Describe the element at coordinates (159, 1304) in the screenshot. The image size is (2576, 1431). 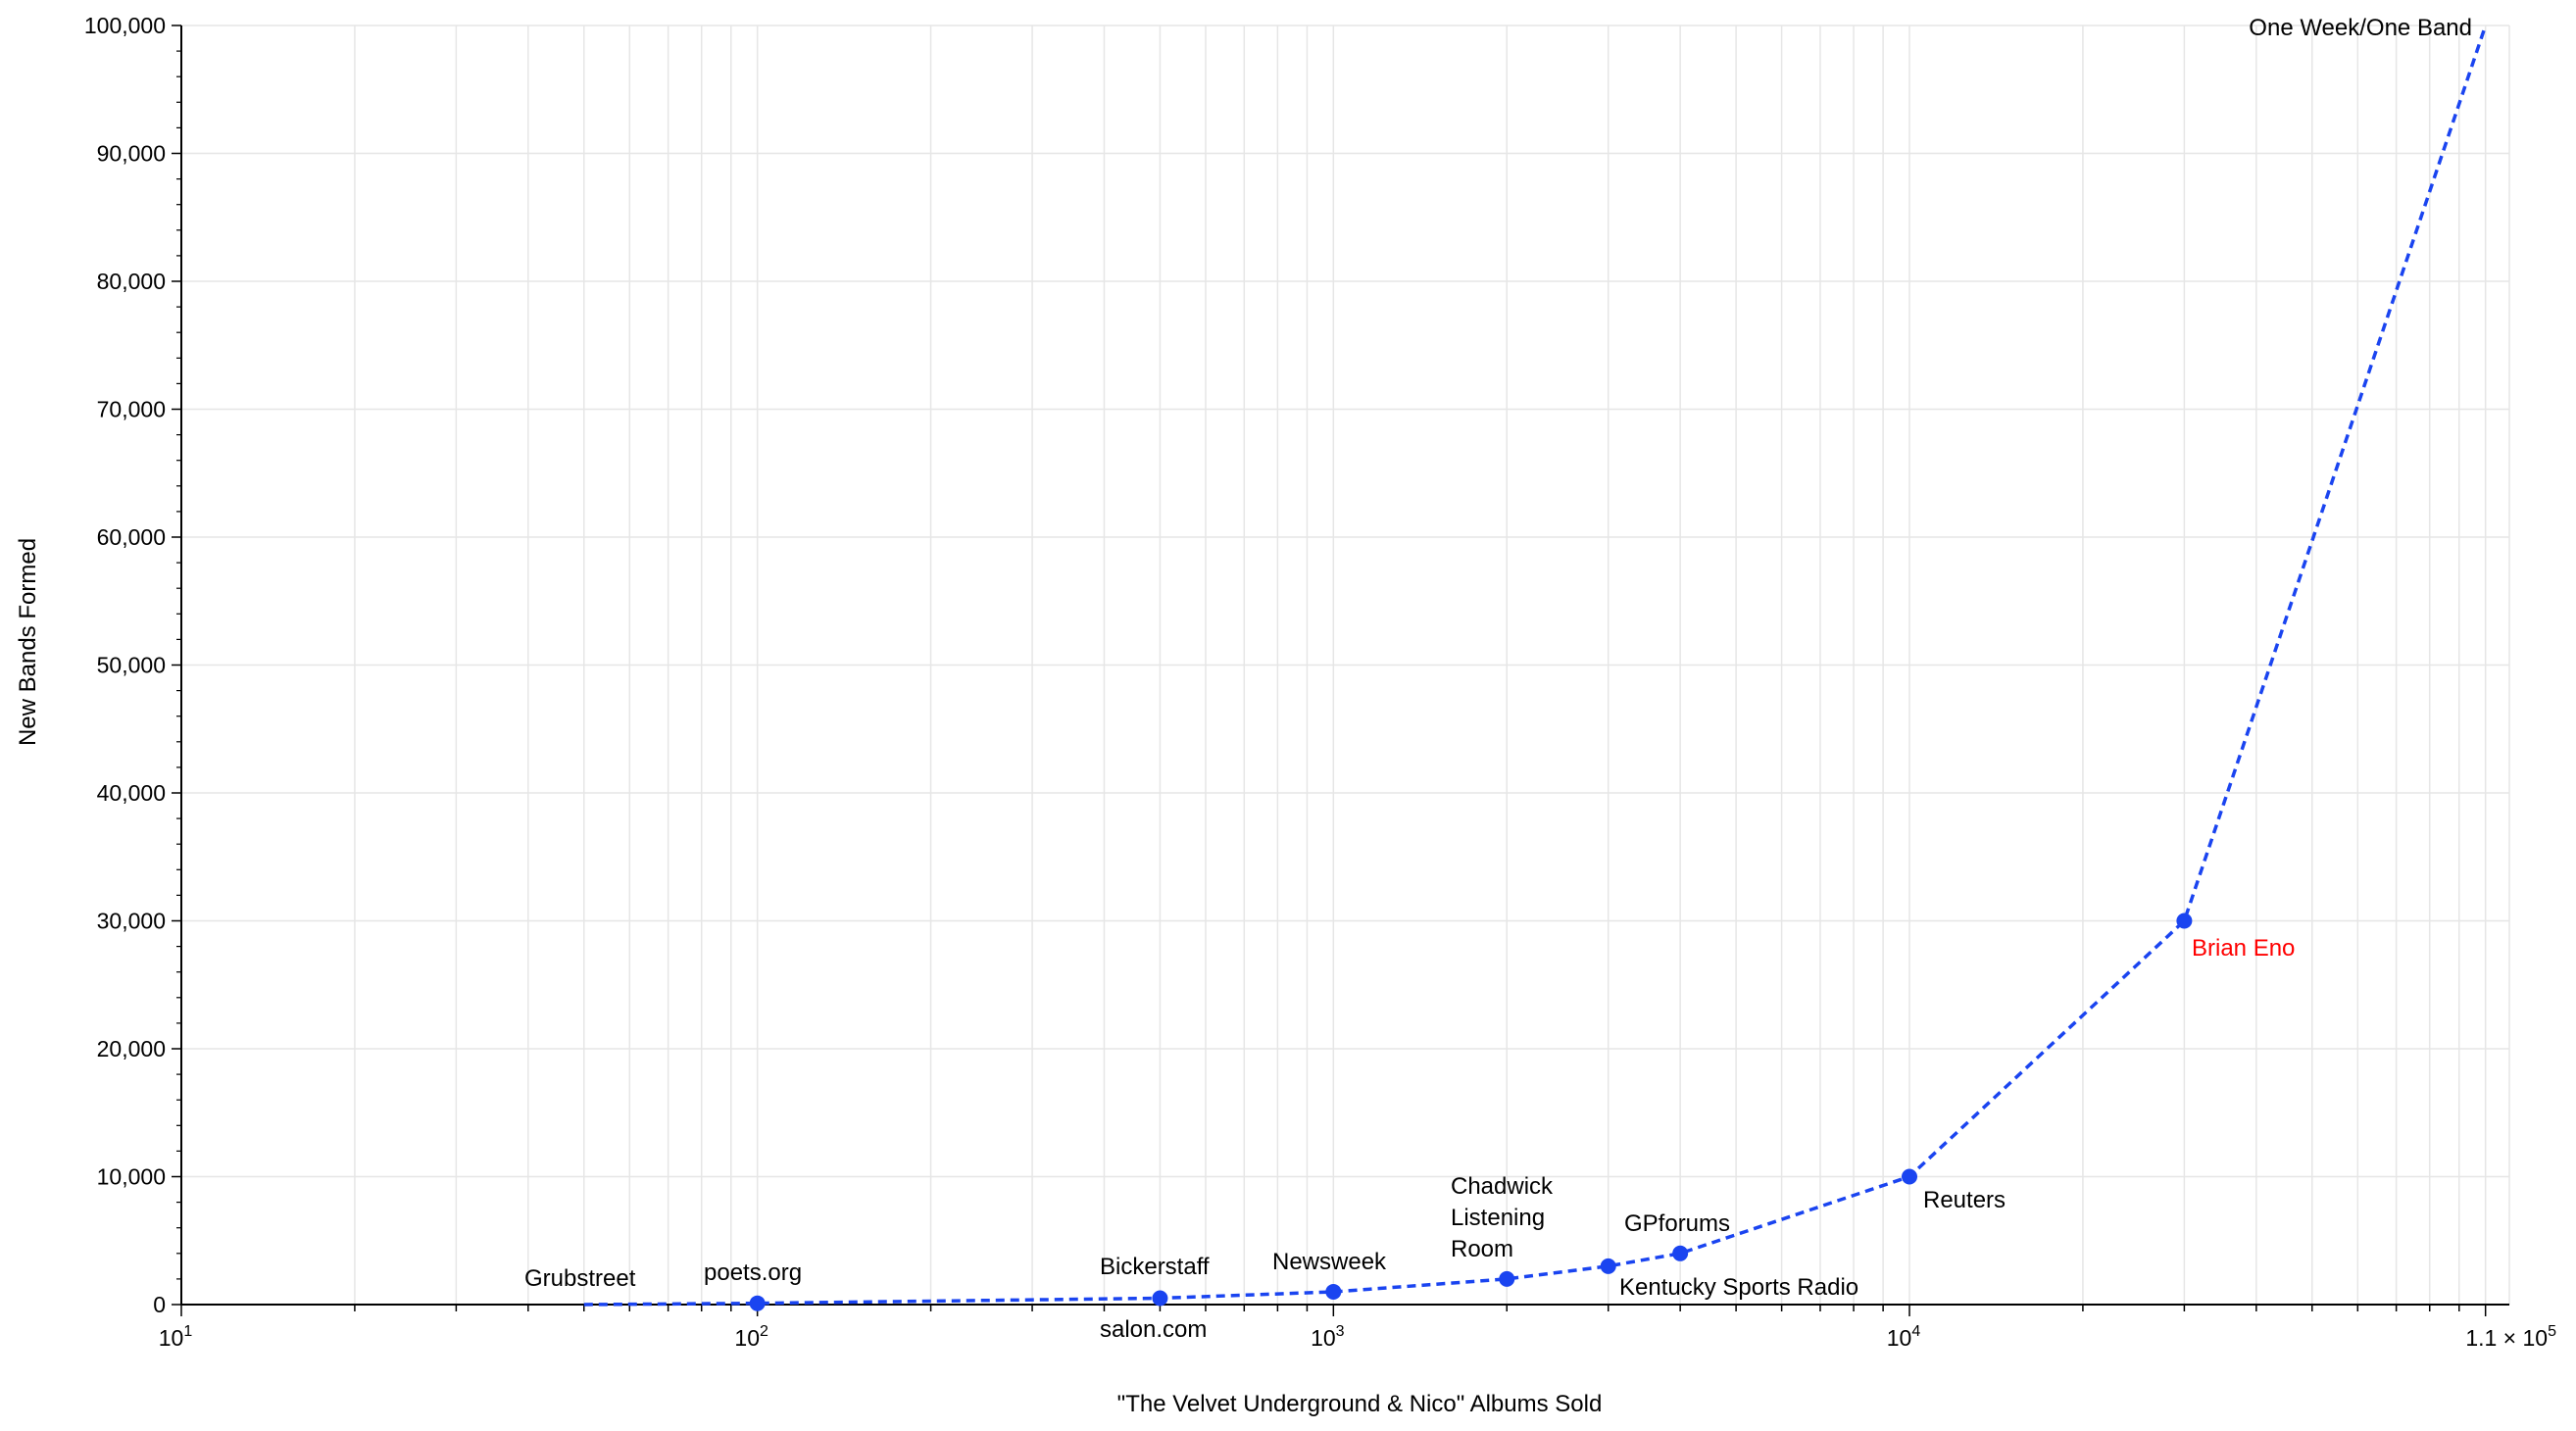
I see `y-tick-label: 0` at that location.